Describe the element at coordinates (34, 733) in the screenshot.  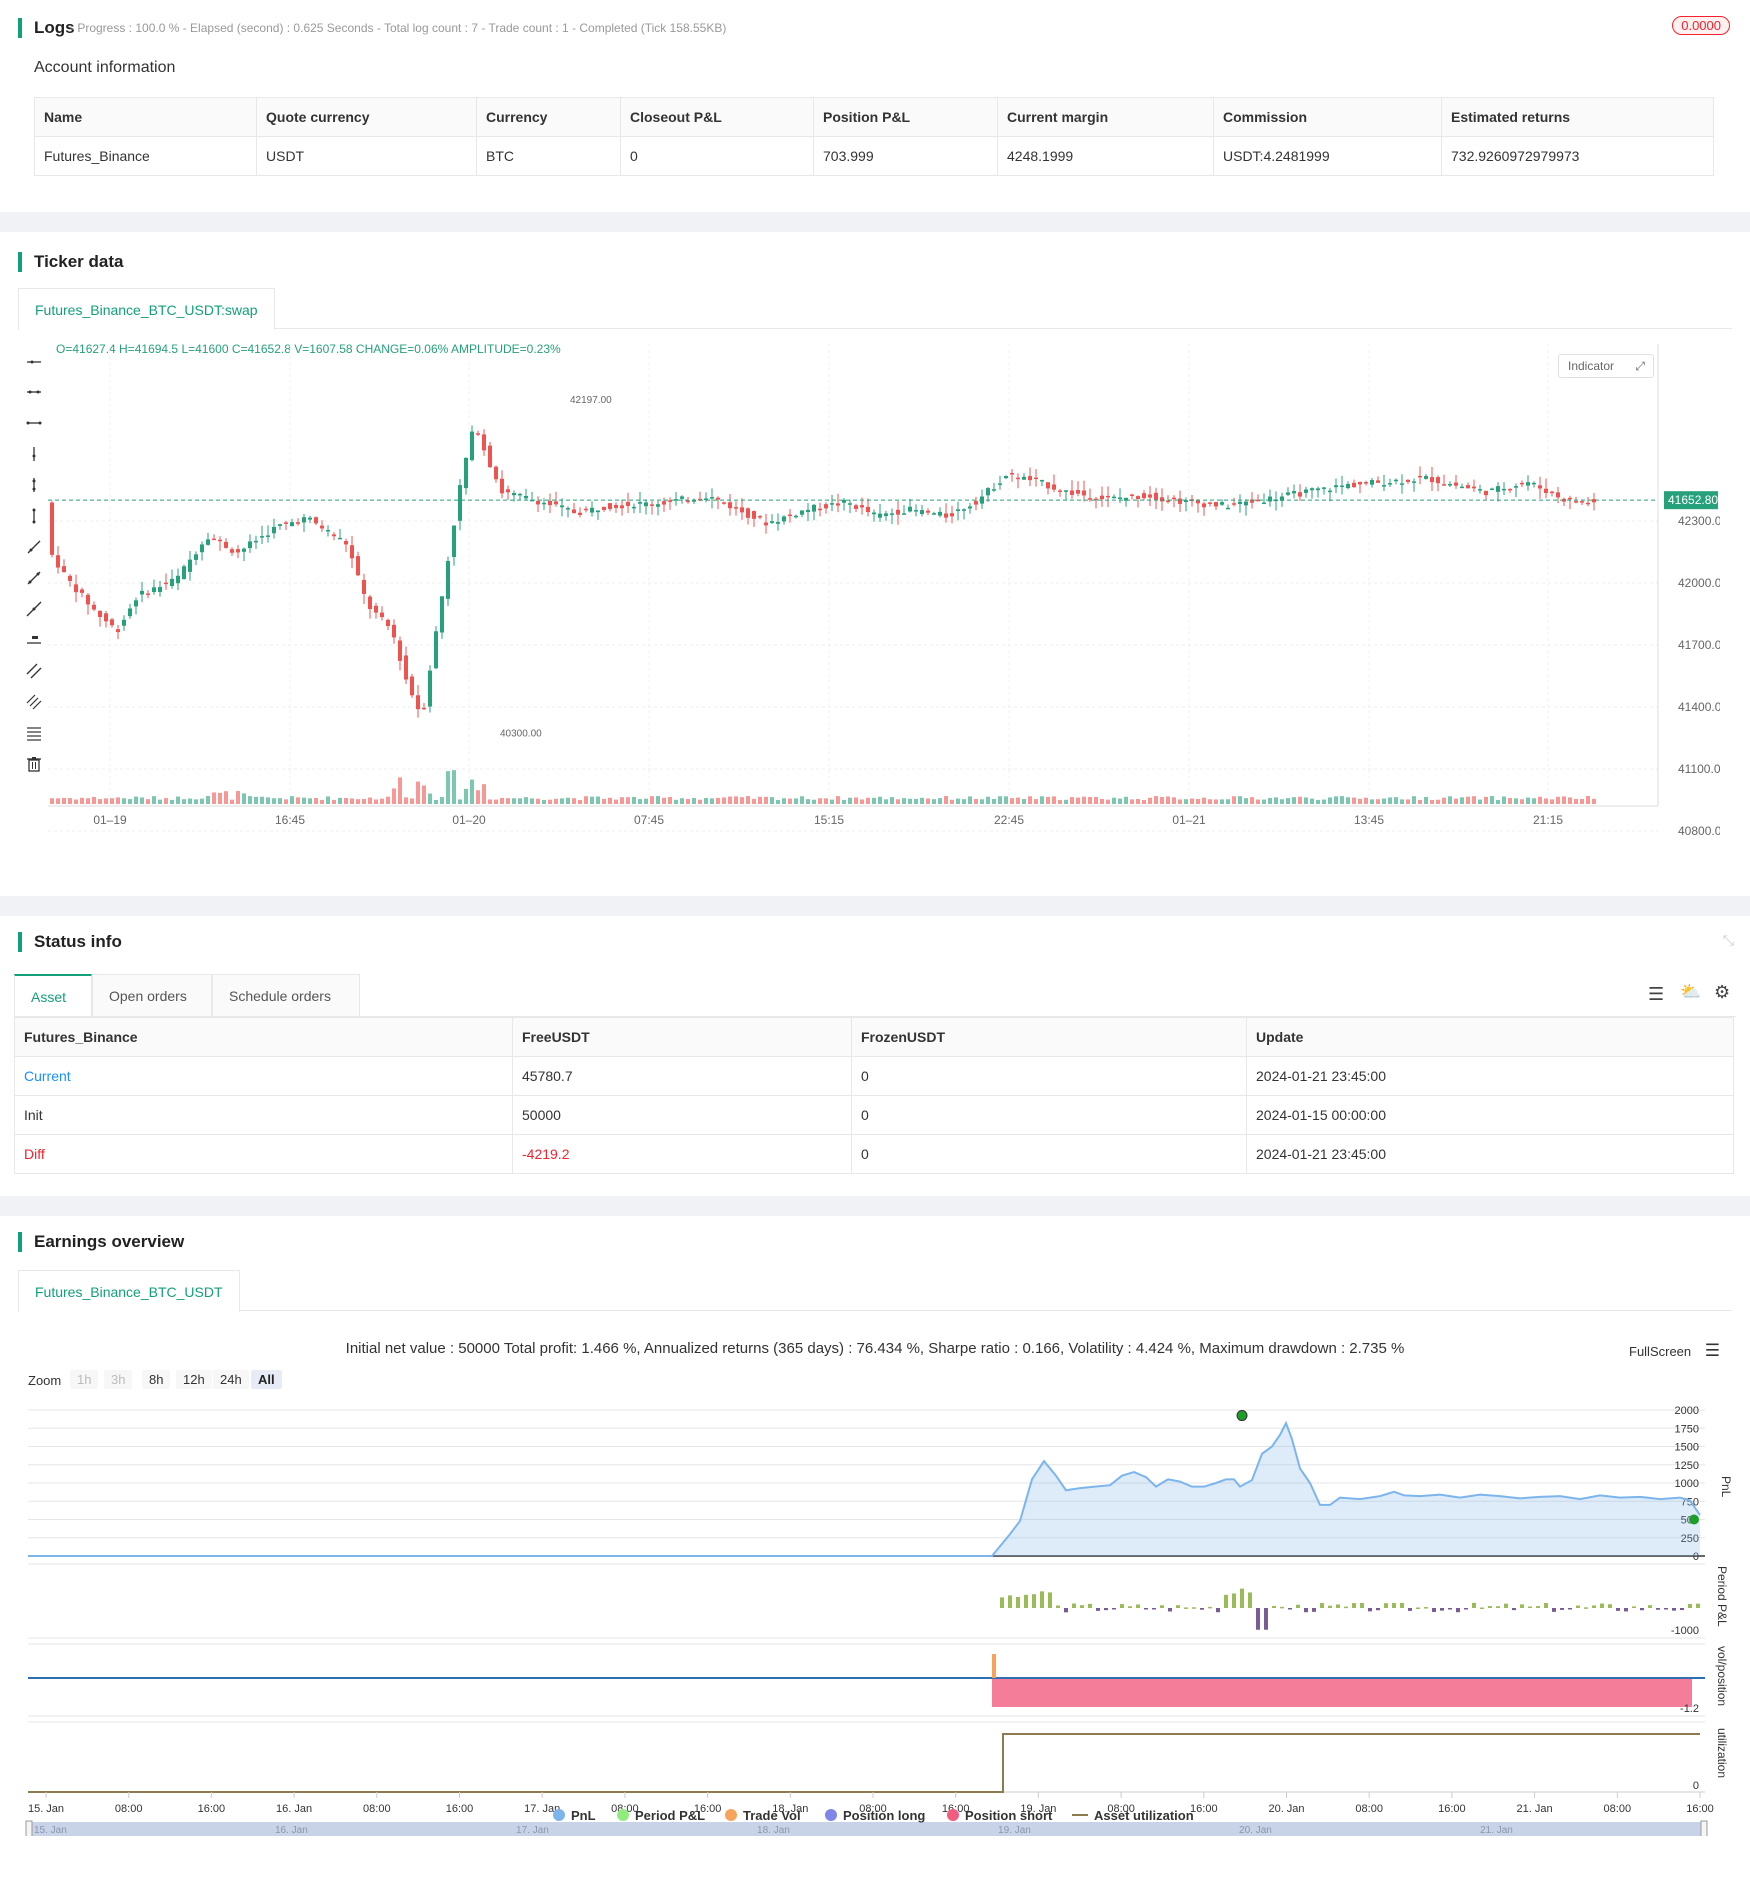
I see `fib-lines-icon` at that location.